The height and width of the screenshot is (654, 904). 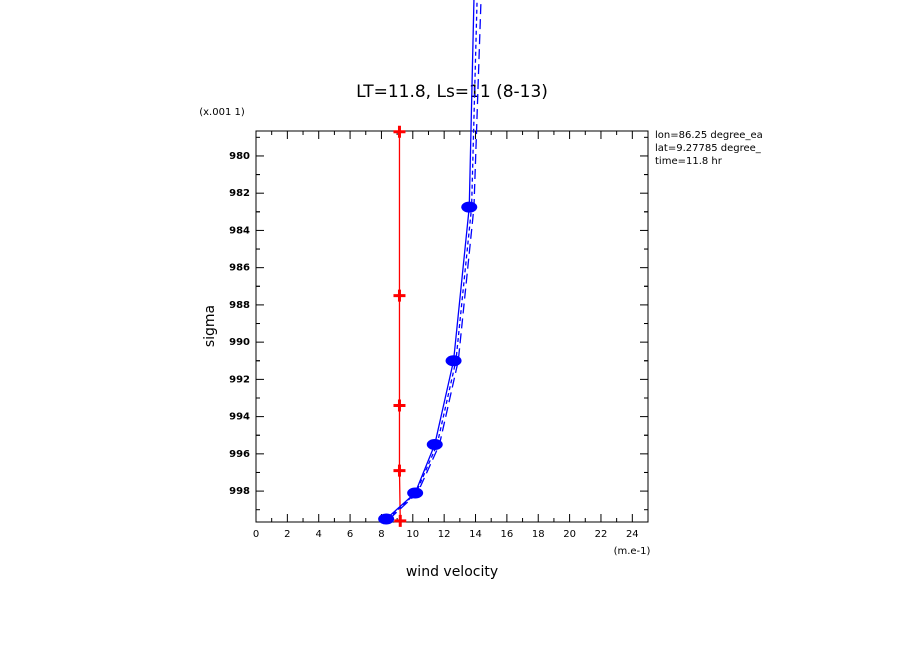 What do you see at coordinates (444, 534) in the screenshot?
I see `x-tick-label: 12` at bounding box center [444, 534].